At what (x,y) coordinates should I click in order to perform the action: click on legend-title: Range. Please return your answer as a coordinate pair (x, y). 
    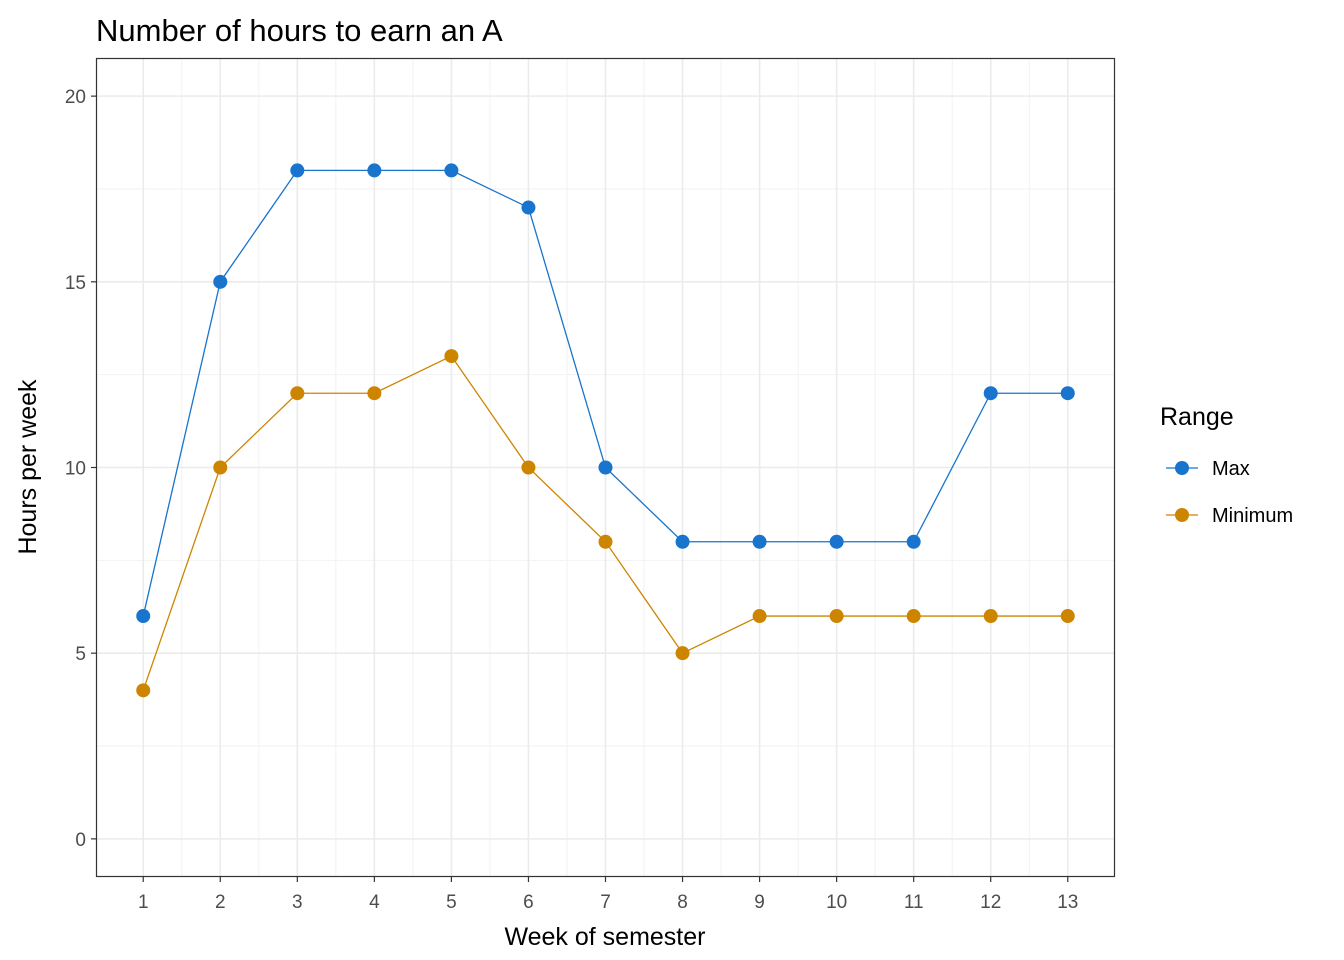
    Looking at the image, I should click on (1197, 417).